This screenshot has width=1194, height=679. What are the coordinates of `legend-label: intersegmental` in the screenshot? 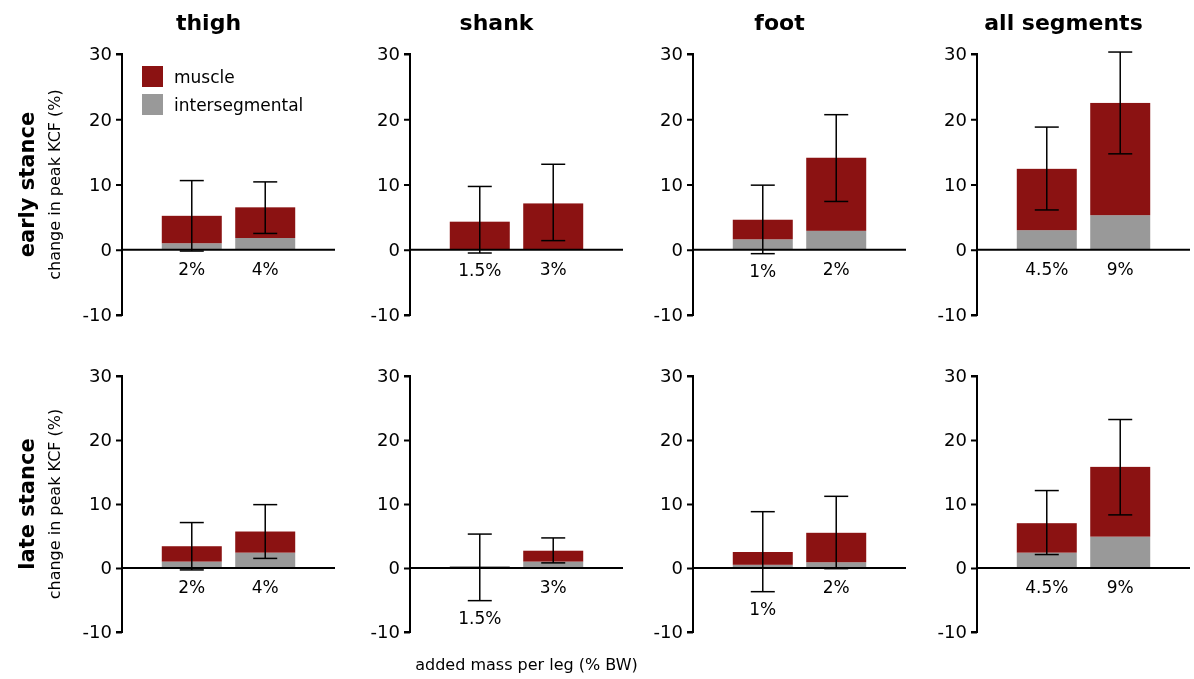 It's located at (239, 105).